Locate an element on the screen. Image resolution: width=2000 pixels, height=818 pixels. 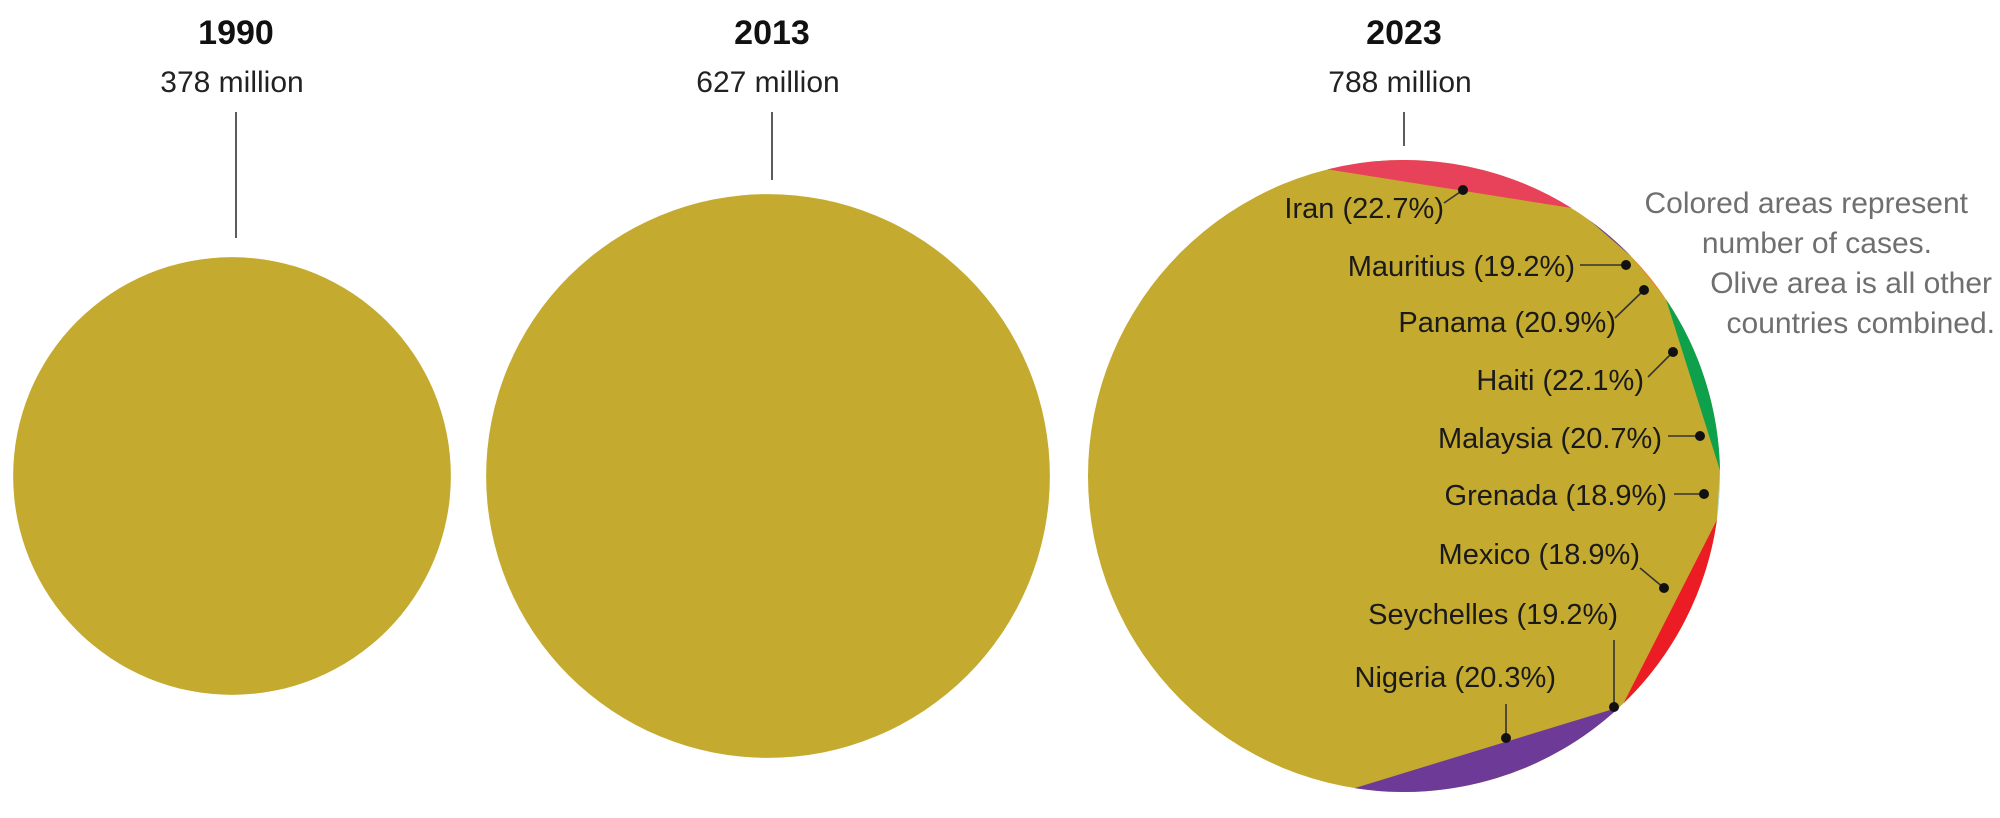
slice-seychelles is located at coordinates (1621, 705).